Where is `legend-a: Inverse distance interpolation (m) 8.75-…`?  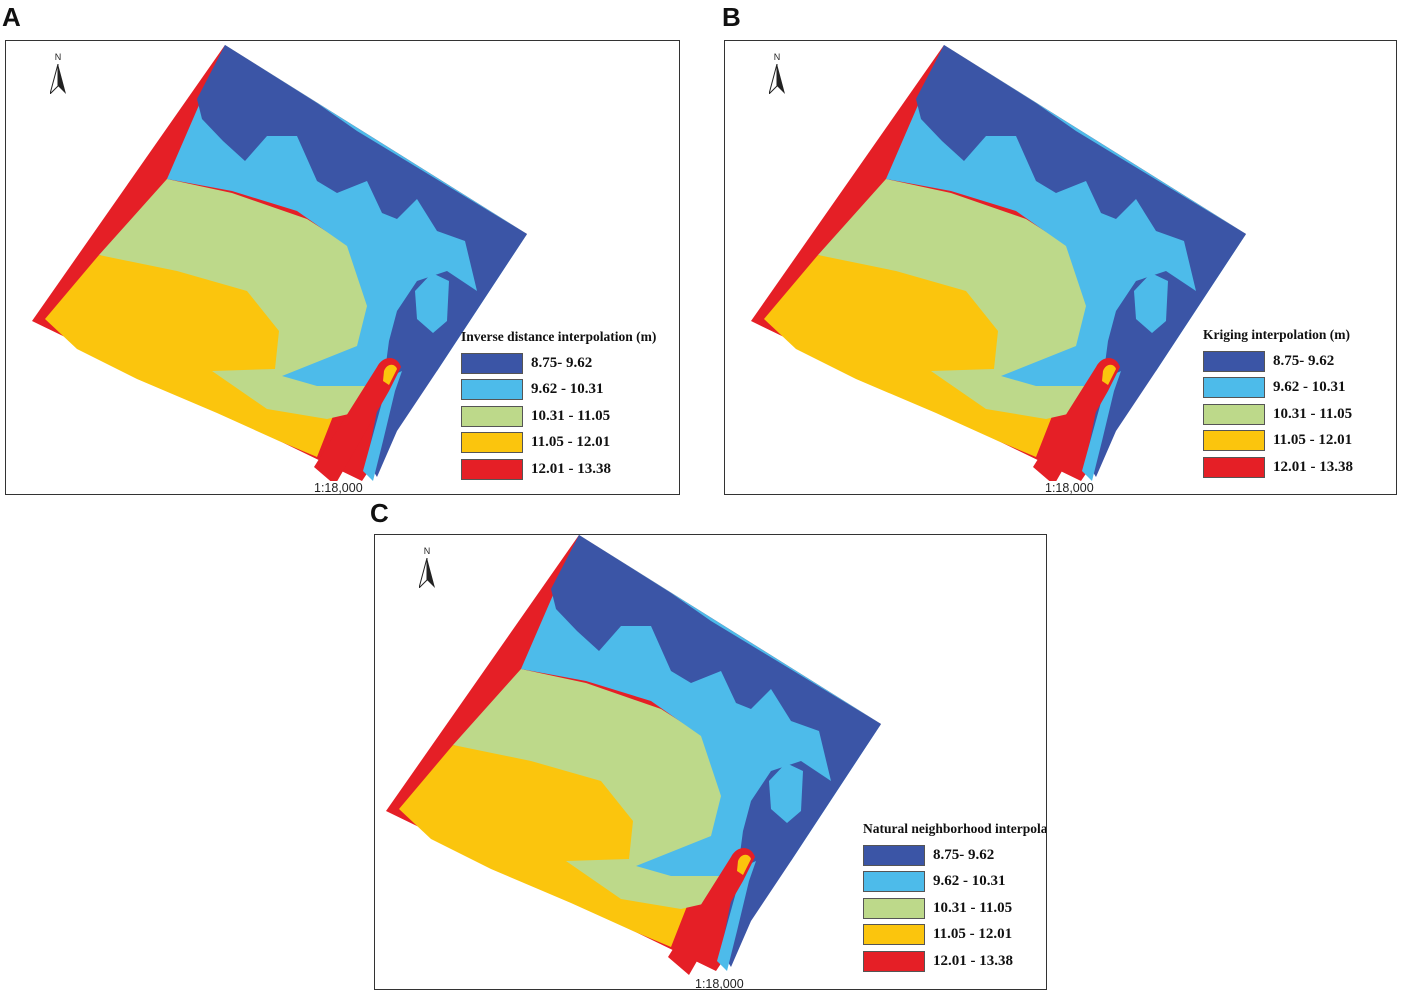
legend-a: Inverse distance interpolation (m) 8.75-… is located at coordinates (558, 406).